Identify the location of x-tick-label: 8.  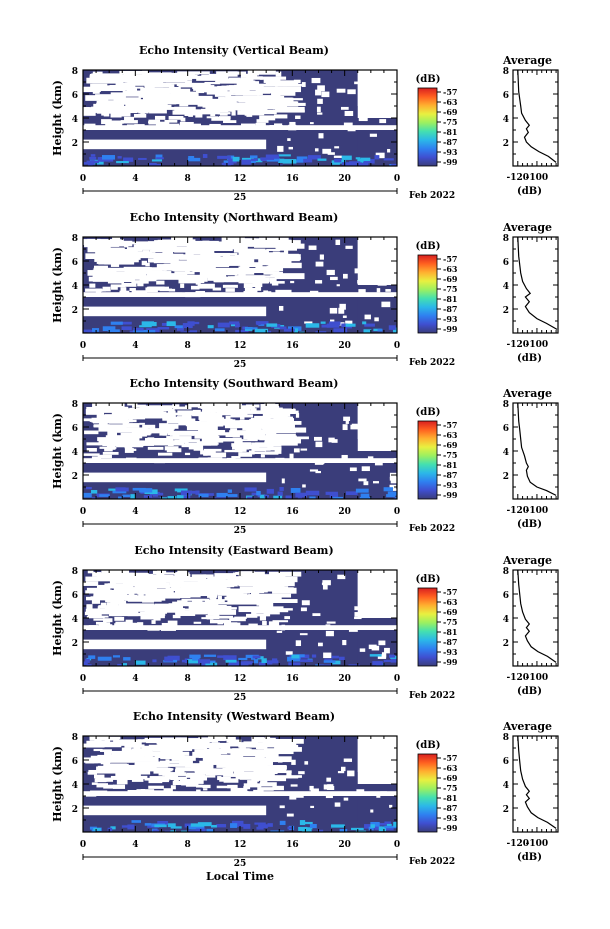
(188, 512).